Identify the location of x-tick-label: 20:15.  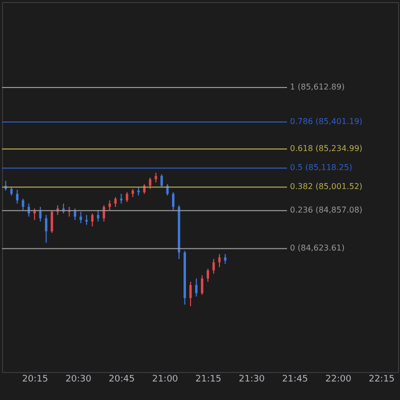
(35, 379).